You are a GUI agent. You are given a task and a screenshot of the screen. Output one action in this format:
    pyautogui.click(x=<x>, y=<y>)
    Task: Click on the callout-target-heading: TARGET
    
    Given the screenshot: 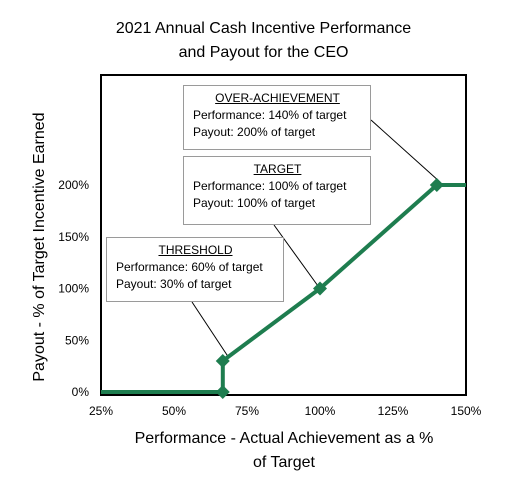 What is the action you would take?
    pyautogui.click(x=277, y=169)
    